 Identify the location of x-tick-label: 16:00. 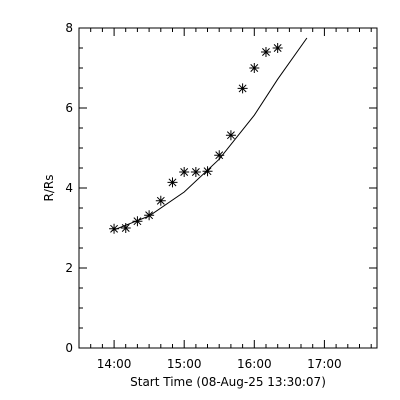
(254, 364).